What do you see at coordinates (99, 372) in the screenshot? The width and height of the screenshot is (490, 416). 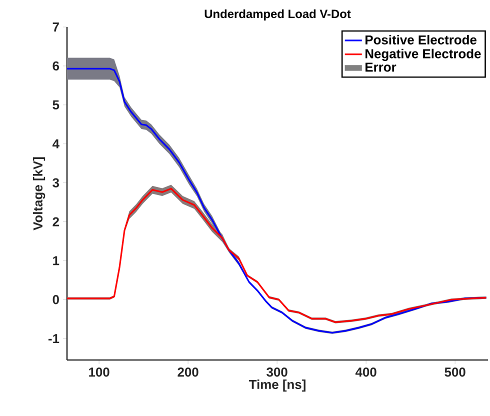 I see `x-tick-label: 100` at bounding box center [99, 372].